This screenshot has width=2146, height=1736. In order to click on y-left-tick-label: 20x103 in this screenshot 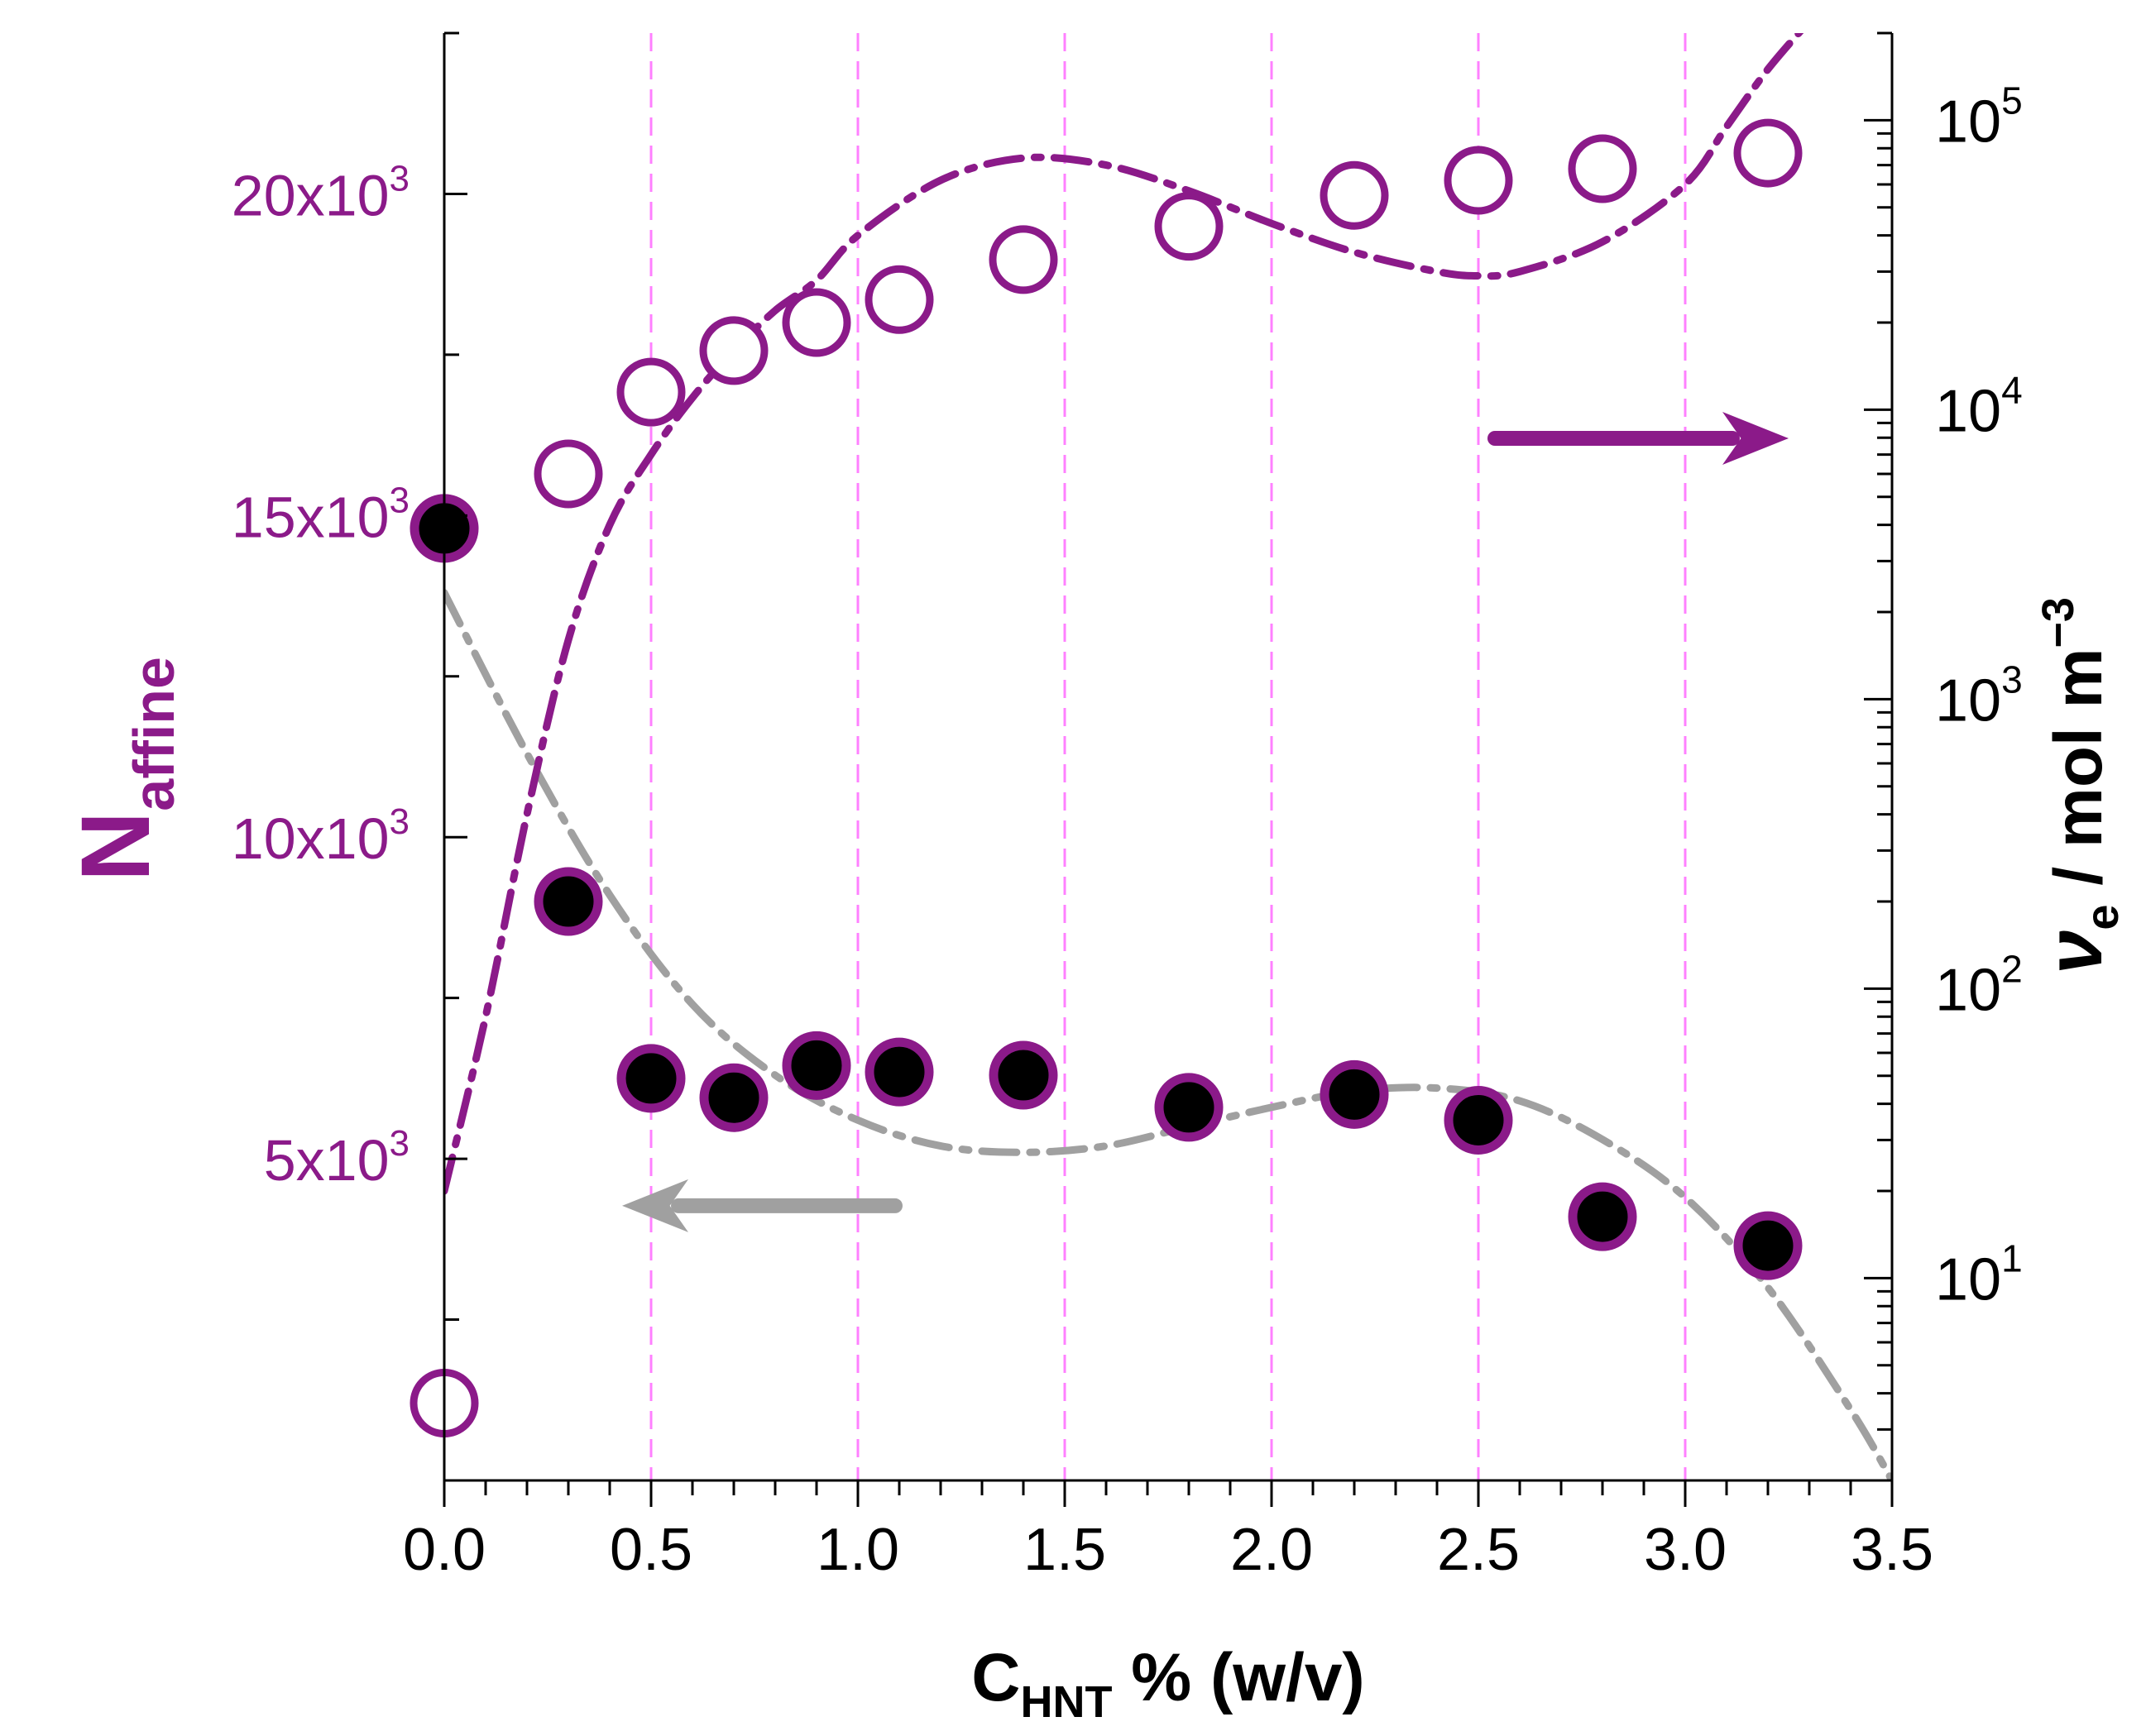, I will do `click(321, 192)`.